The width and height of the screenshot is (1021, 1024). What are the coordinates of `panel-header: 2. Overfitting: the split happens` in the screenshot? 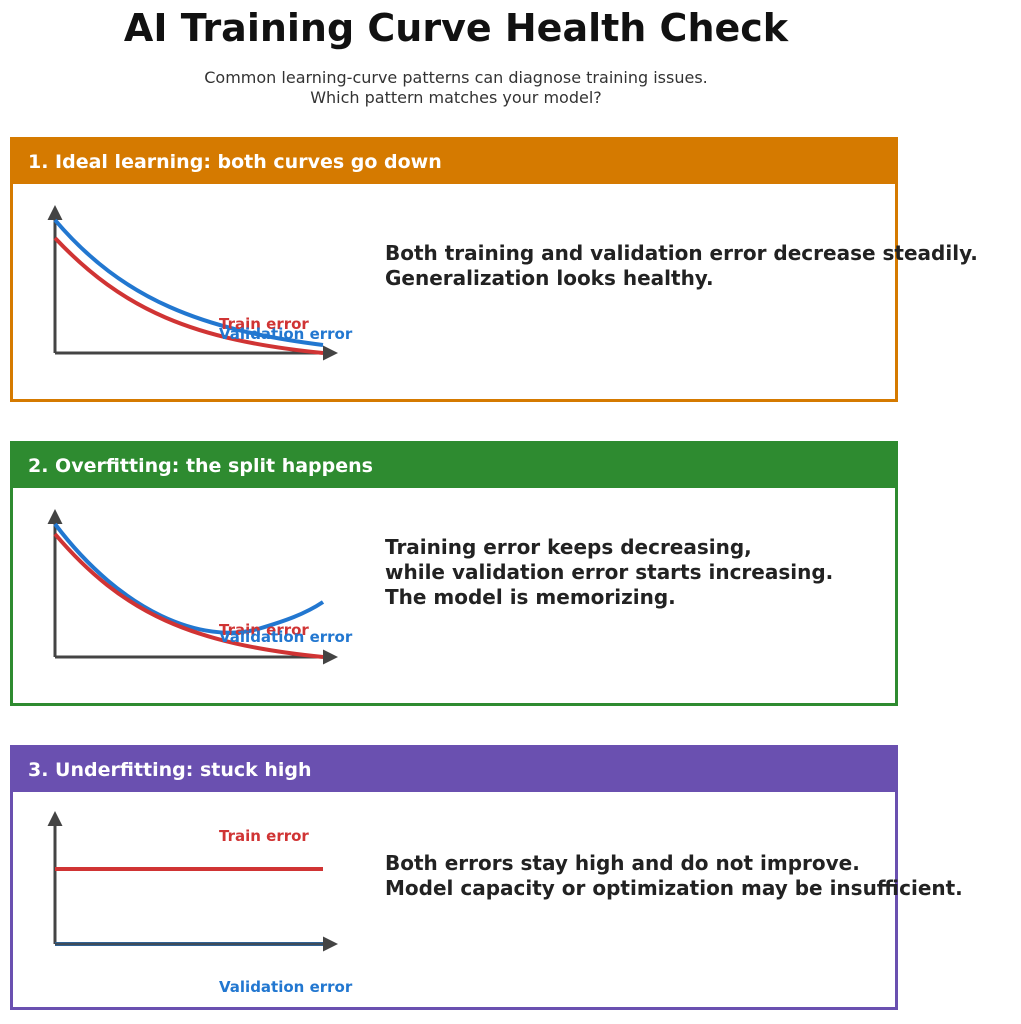 It's located at (454, 466).